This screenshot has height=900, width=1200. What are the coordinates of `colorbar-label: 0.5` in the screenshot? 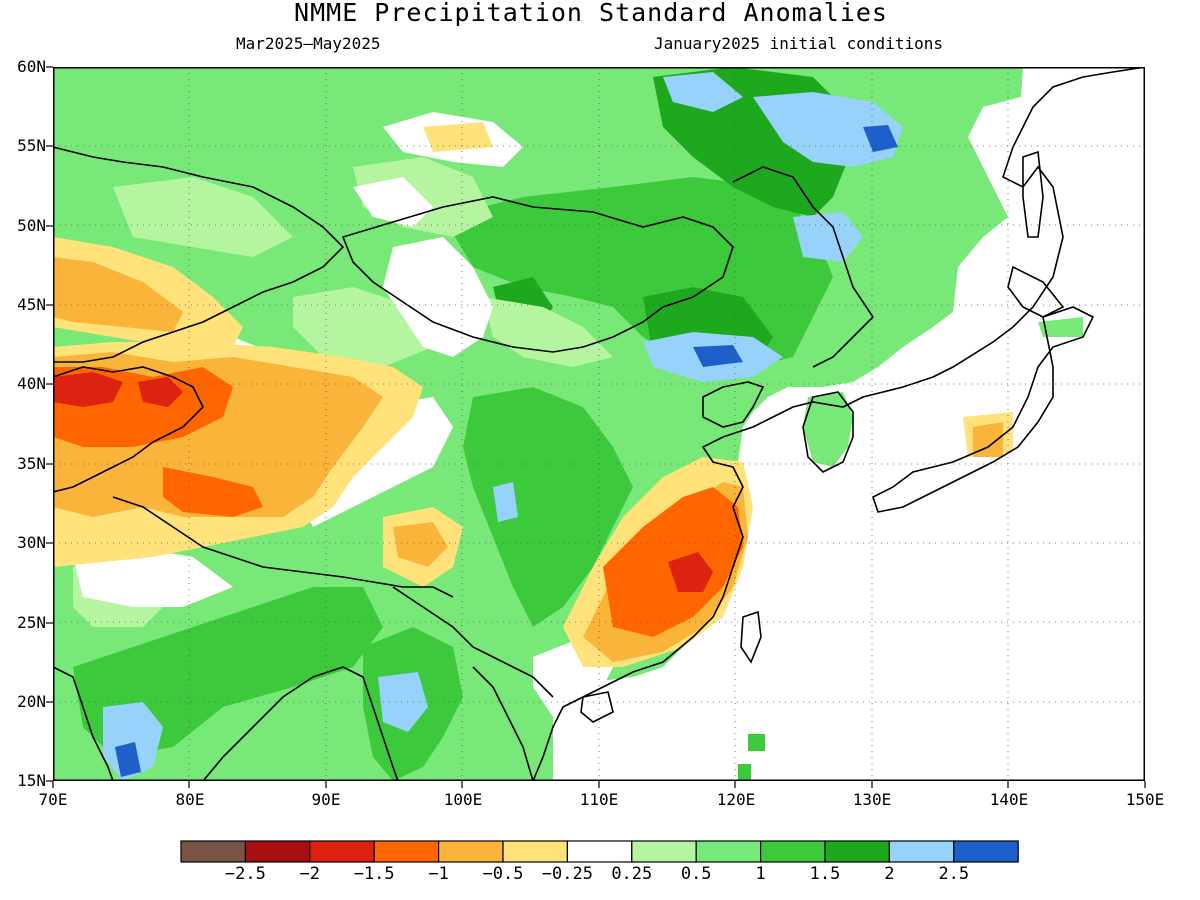 It's located at (696, 874).